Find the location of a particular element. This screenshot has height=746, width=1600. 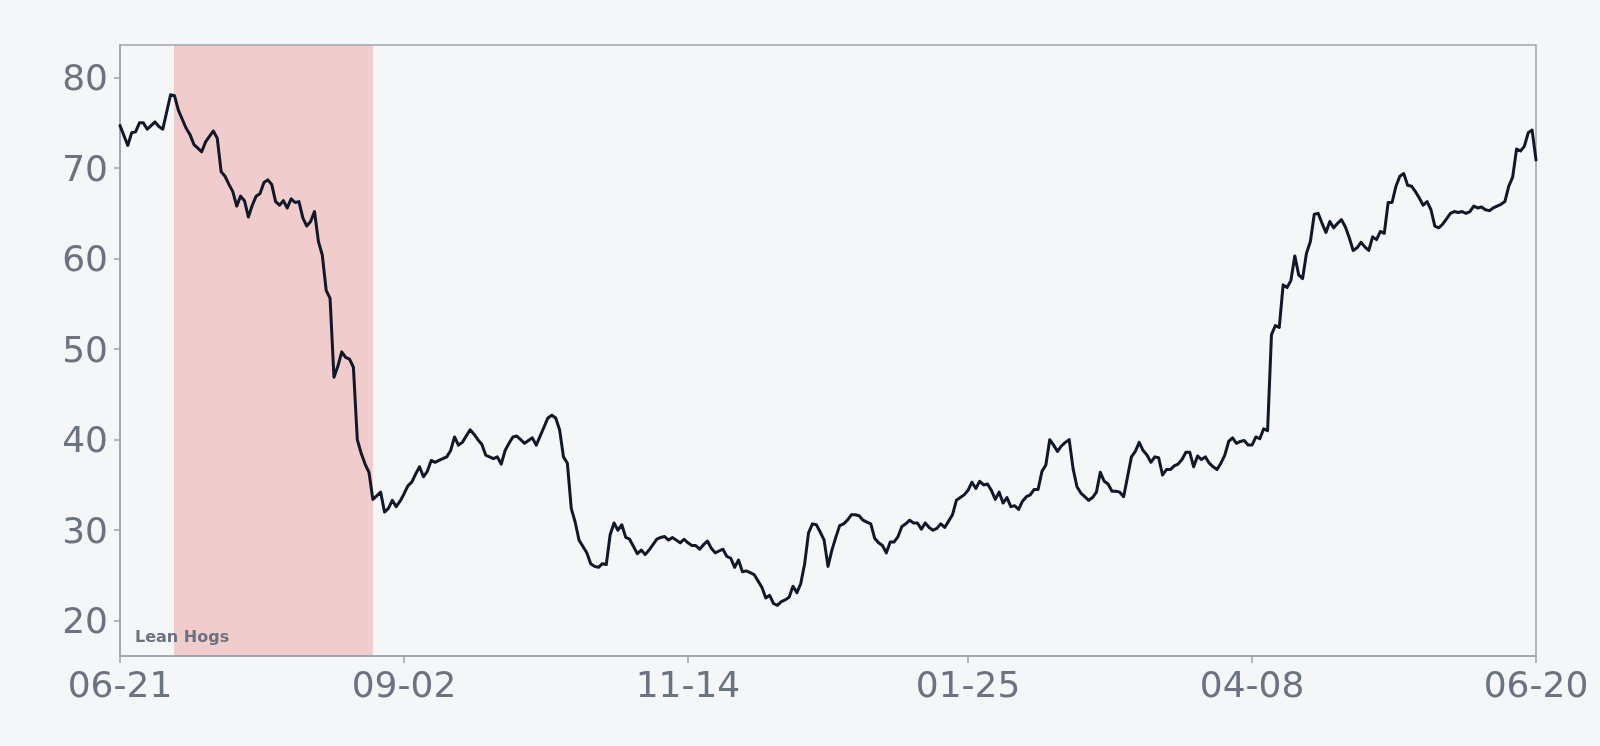

x-tick-label: 06-21 is located at coordinates (120, 684).